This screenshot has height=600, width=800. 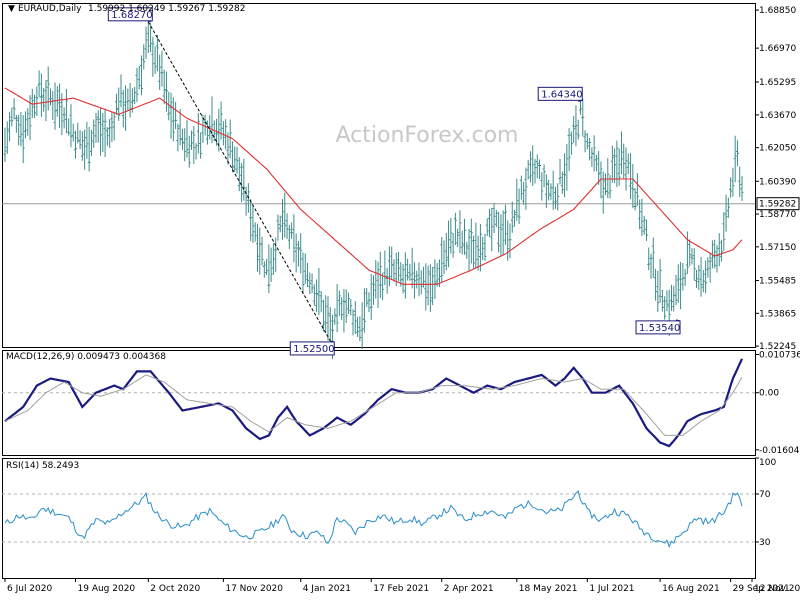 What do you see at coordinates (107, 589) in the screenshot?
I see `x-tick-label: 19 Aug 2020` at bounding box center [107, 589].